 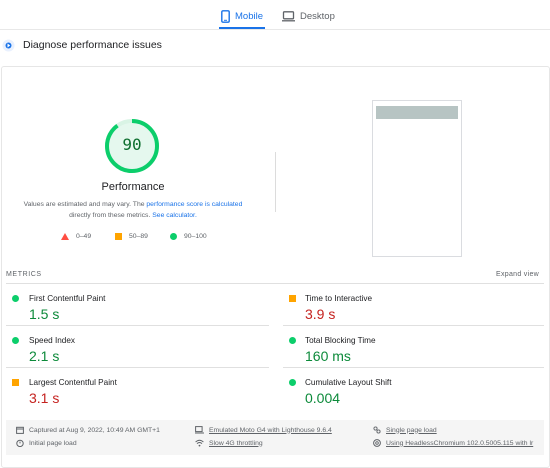 I want to click on page-load-type: Single page load, so click(x=405, y=430).